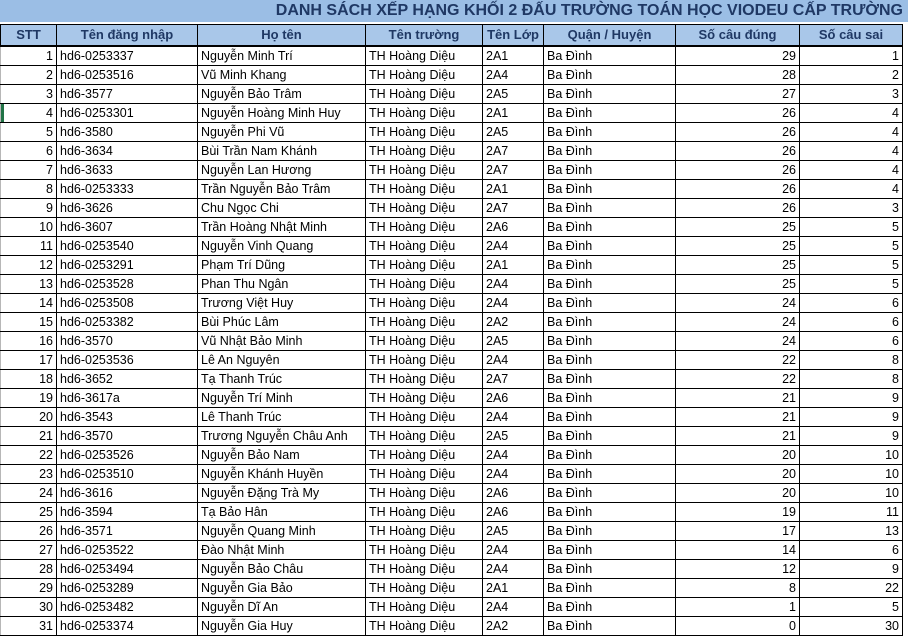 This screenshot has height=636, width=908. What do you see at coordinates (127, 397) in the screenshot?
I see `cell-username: hd6-3617a` at bounding box center [127, 397].